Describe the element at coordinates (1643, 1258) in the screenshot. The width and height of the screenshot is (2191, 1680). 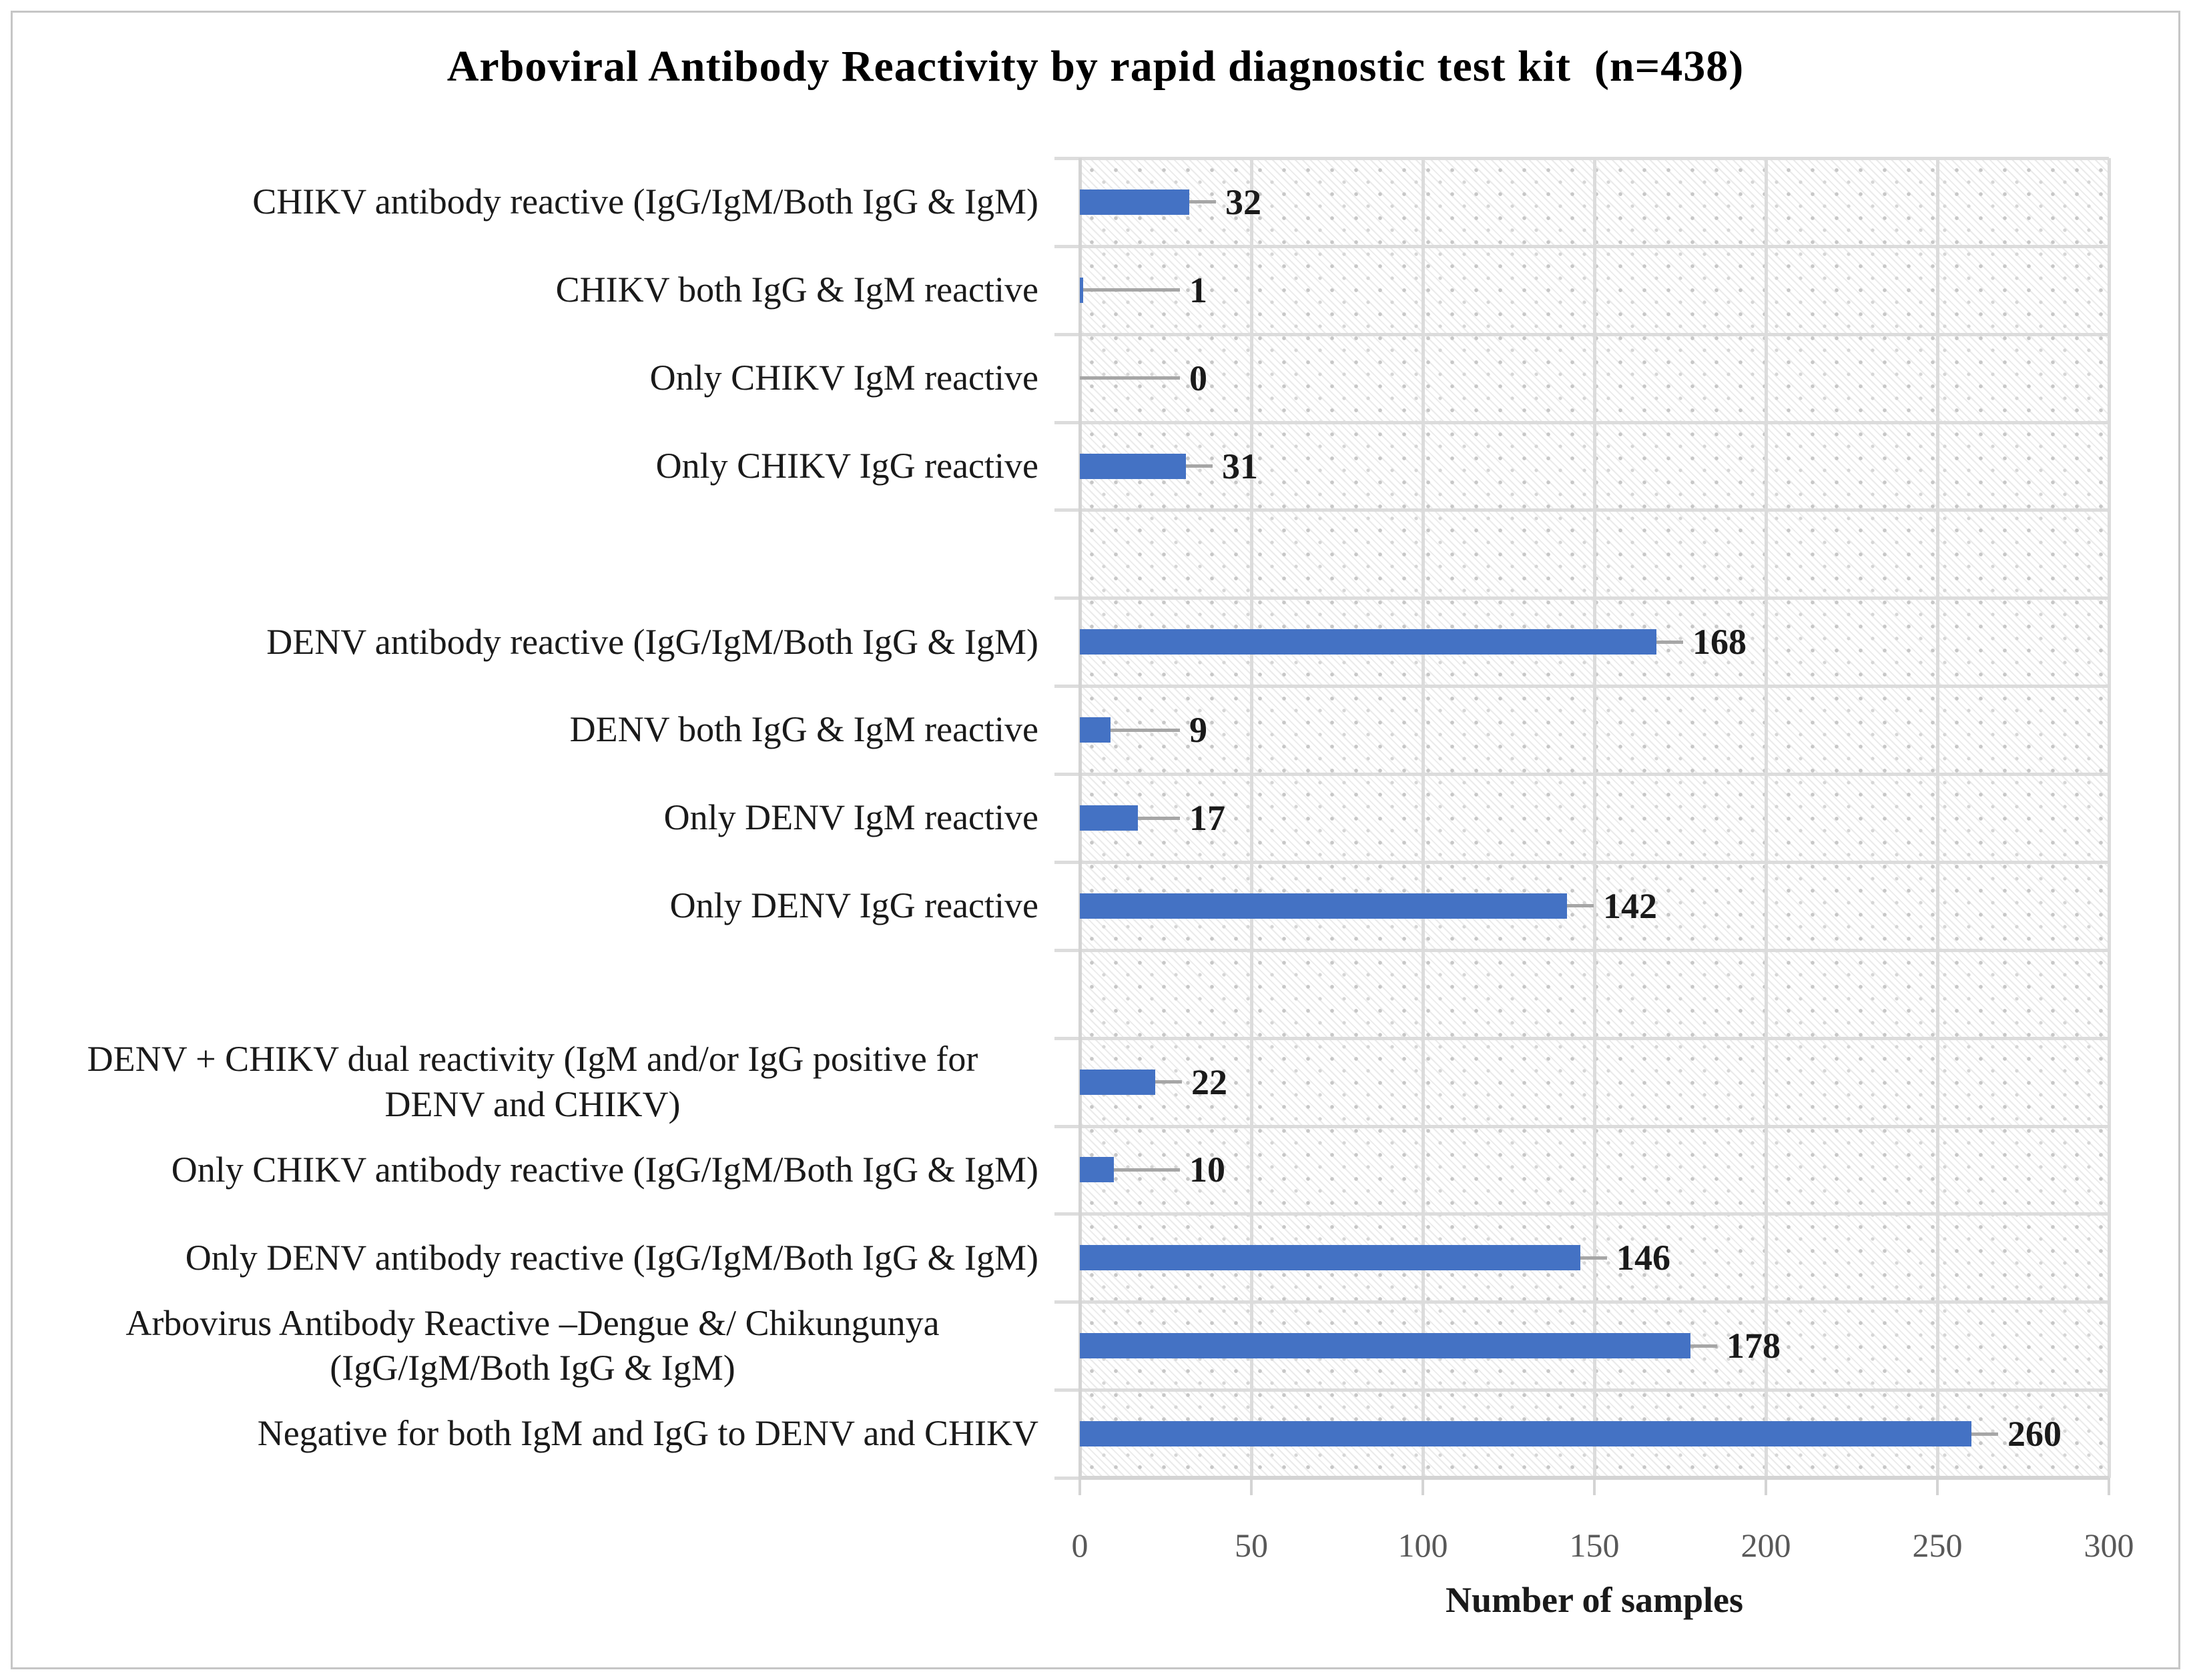
I see `data-label: 146` at that location.